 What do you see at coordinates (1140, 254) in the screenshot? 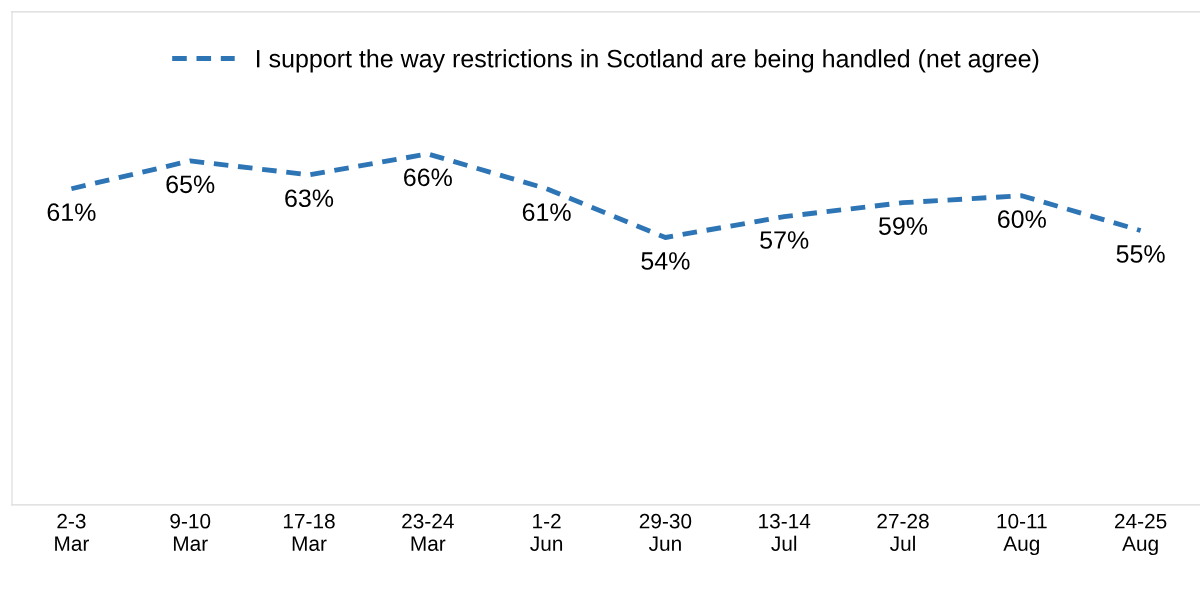
I see `data-label: 55%` at bounding box center [1140, 254].